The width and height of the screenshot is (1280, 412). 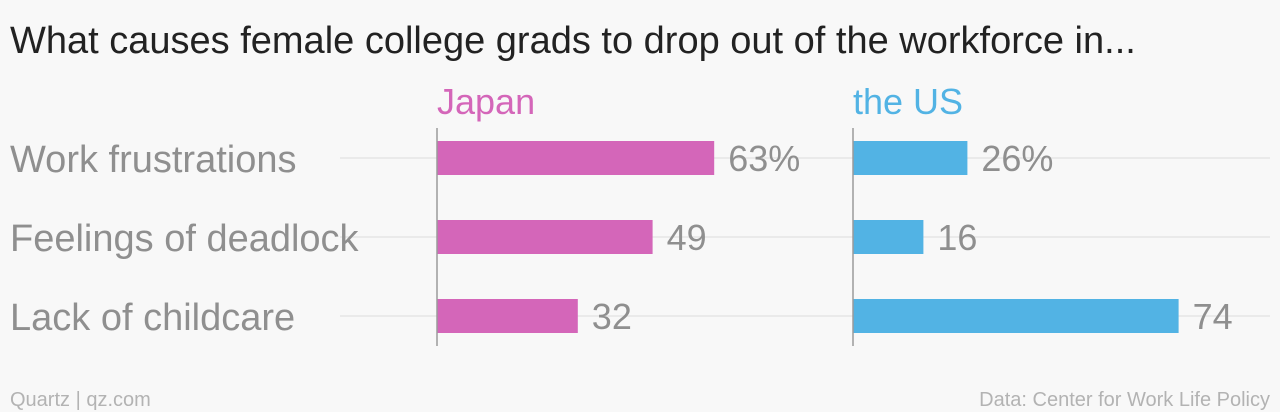 What do you see at coordinates (507, 316) in the screenshot?
I see `bar-japan-lack-of-childcare` at bounding box center [507, 316].